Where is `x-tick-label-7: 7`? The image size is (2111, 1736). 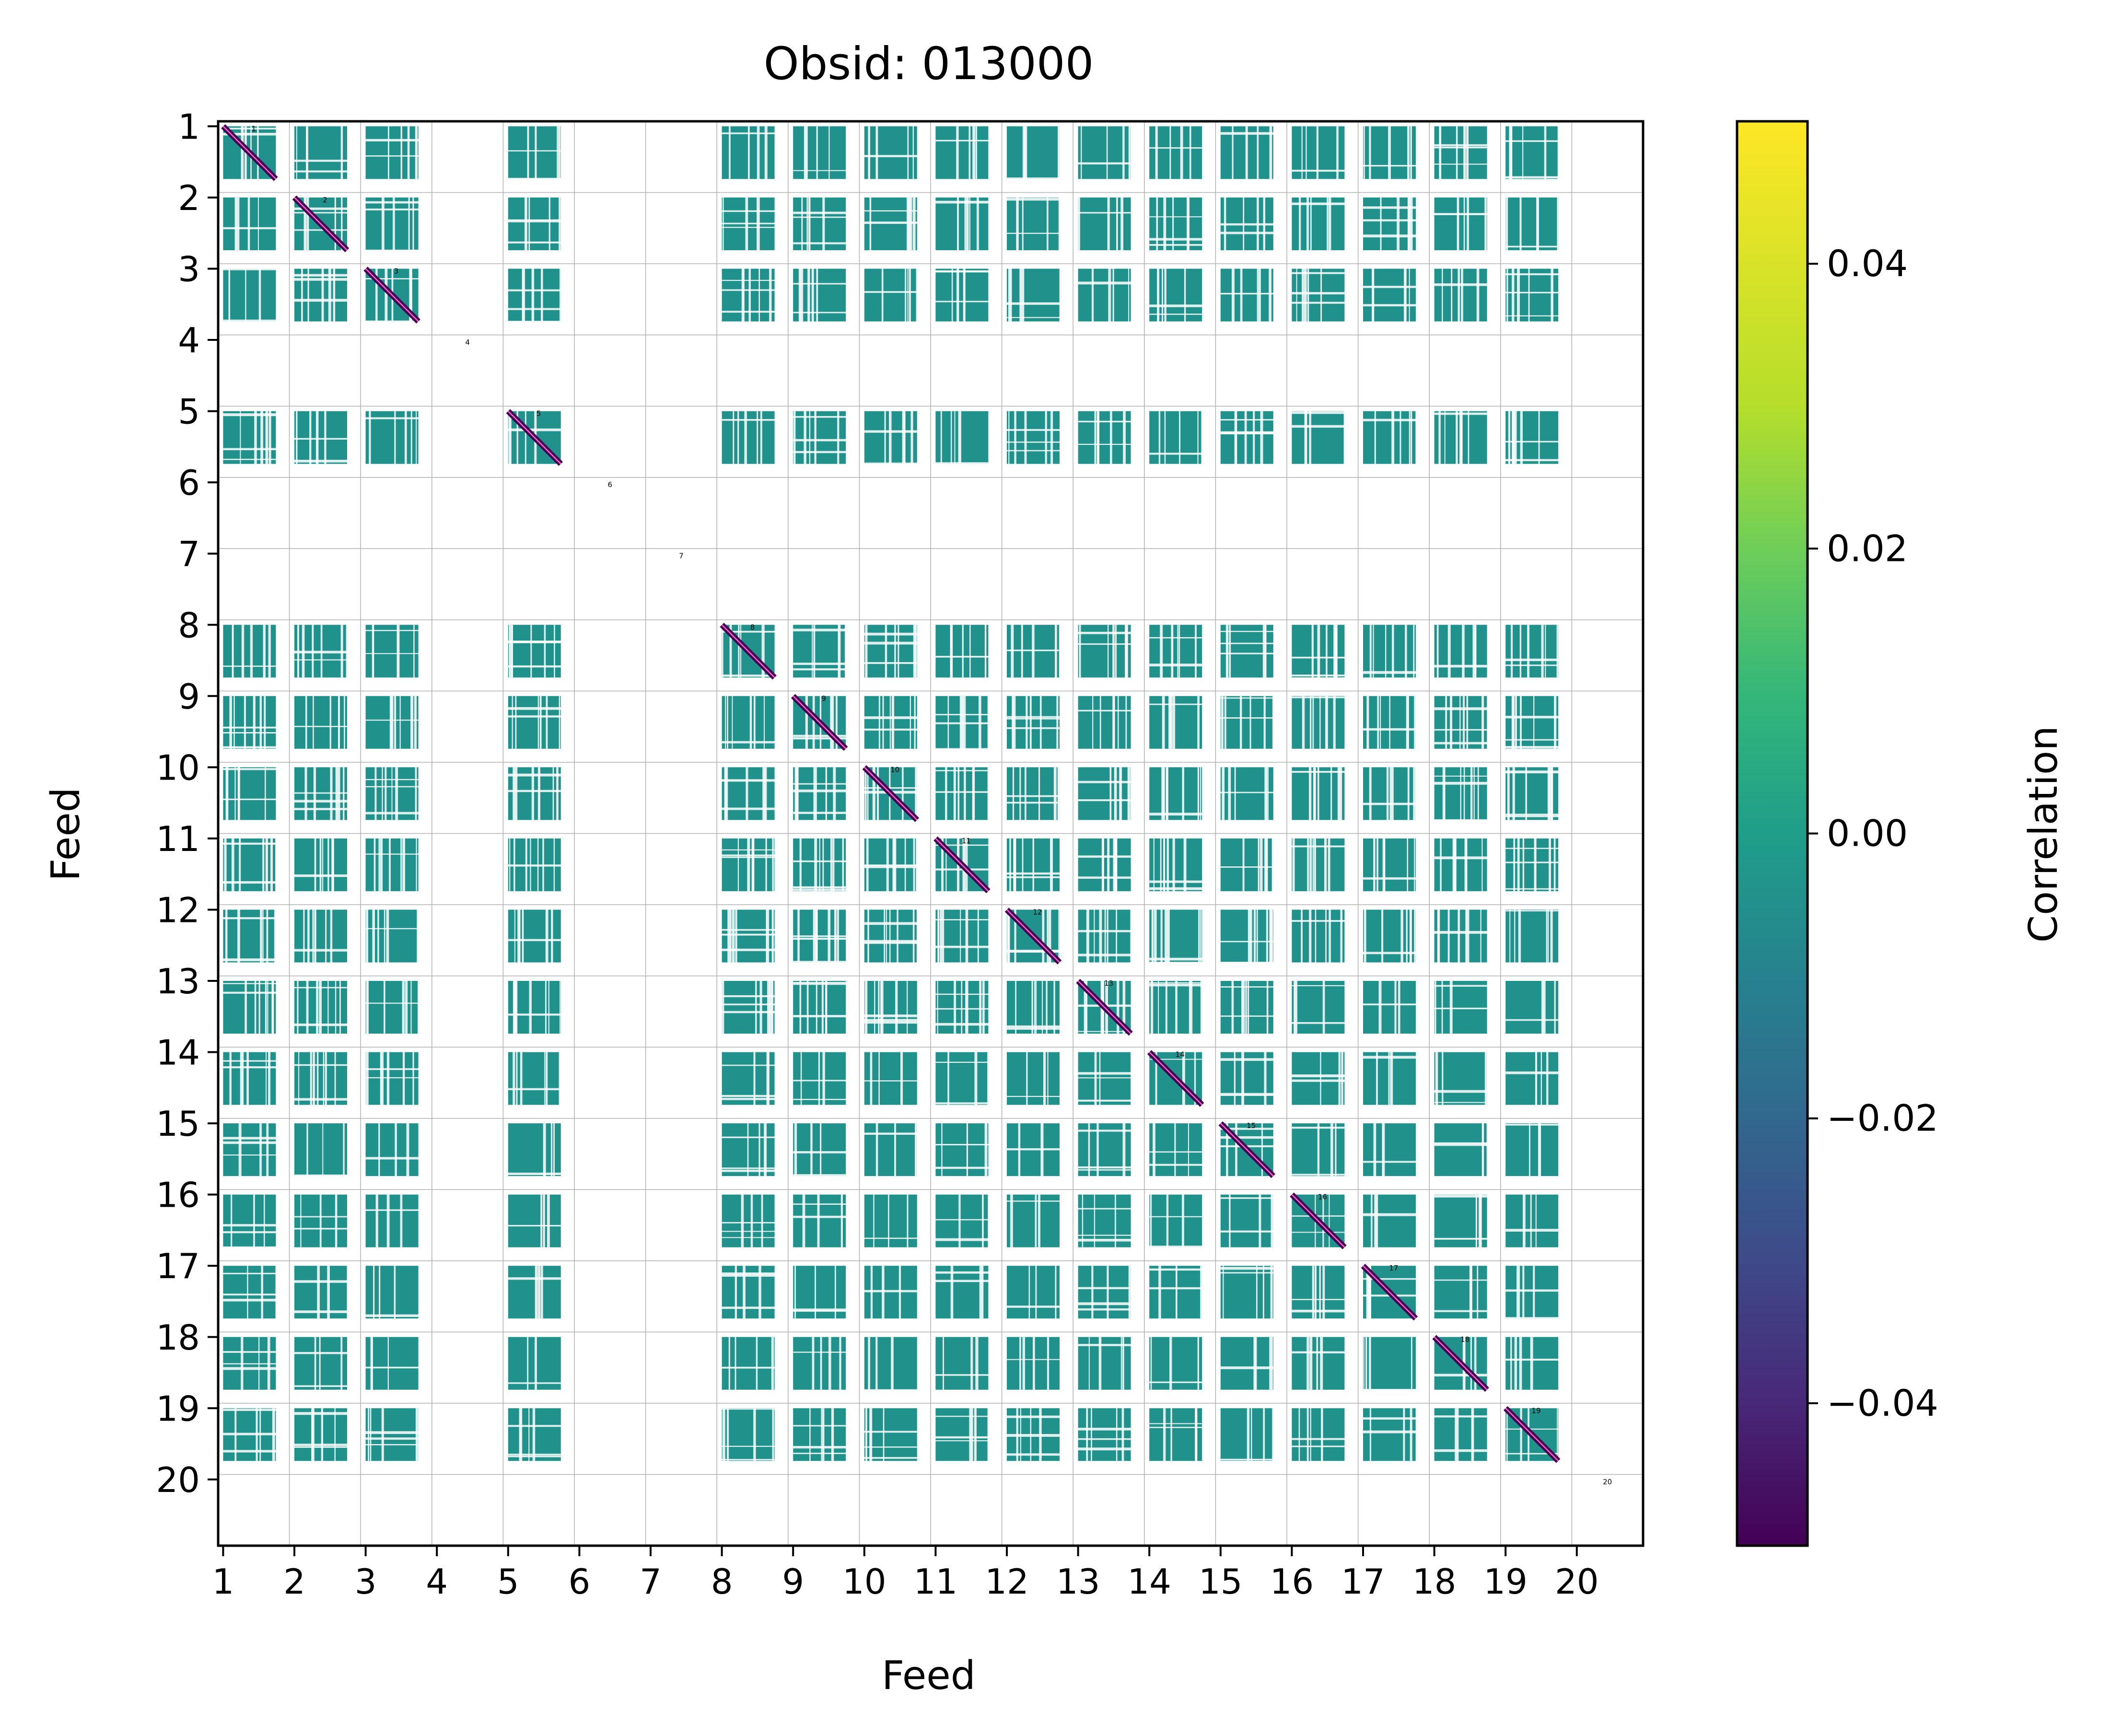 x-tick-label-7: 7 is located at coordinates (651, 1581).